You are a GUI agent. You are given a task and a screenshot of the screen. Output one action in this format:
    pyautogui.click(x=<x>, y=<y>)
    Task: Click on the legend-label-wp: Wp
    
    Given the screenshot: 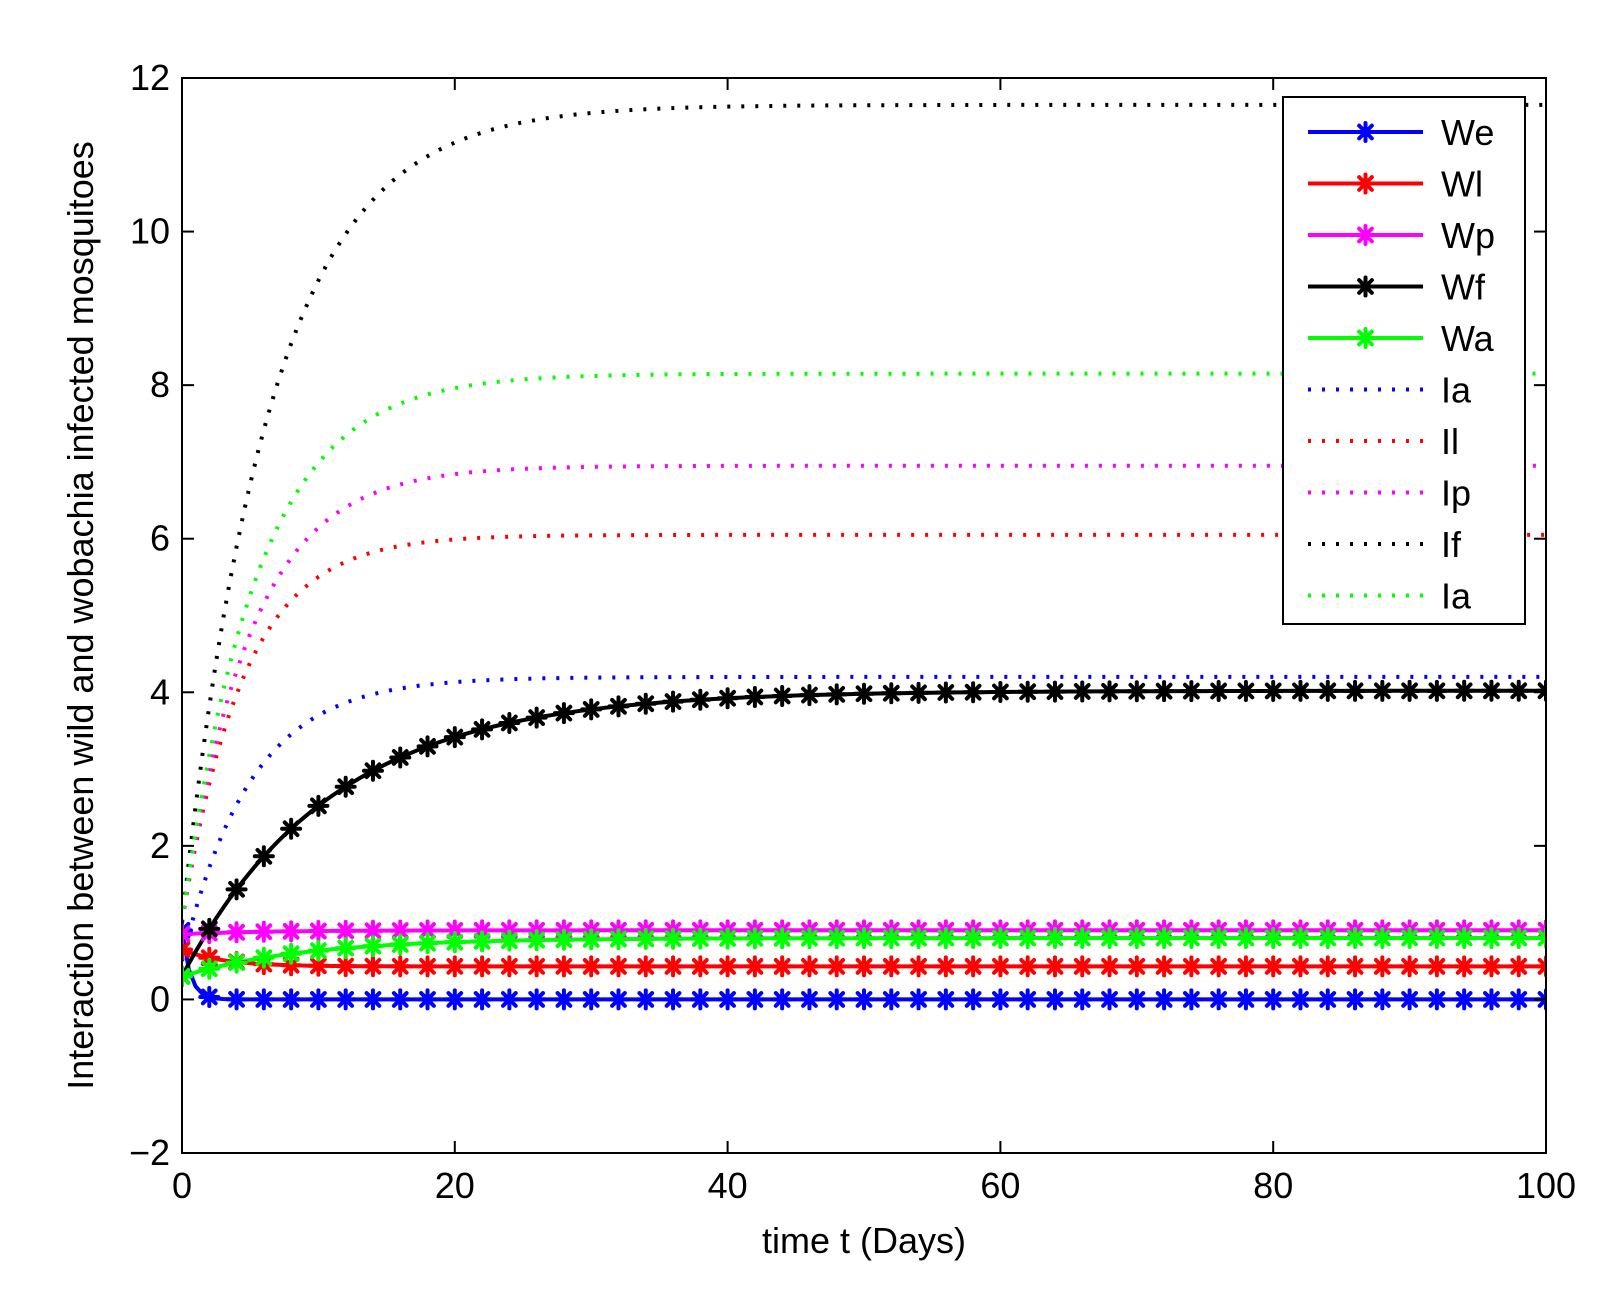 What is the action you would take?
    pyautogui.click(x=1468, y=235)
    